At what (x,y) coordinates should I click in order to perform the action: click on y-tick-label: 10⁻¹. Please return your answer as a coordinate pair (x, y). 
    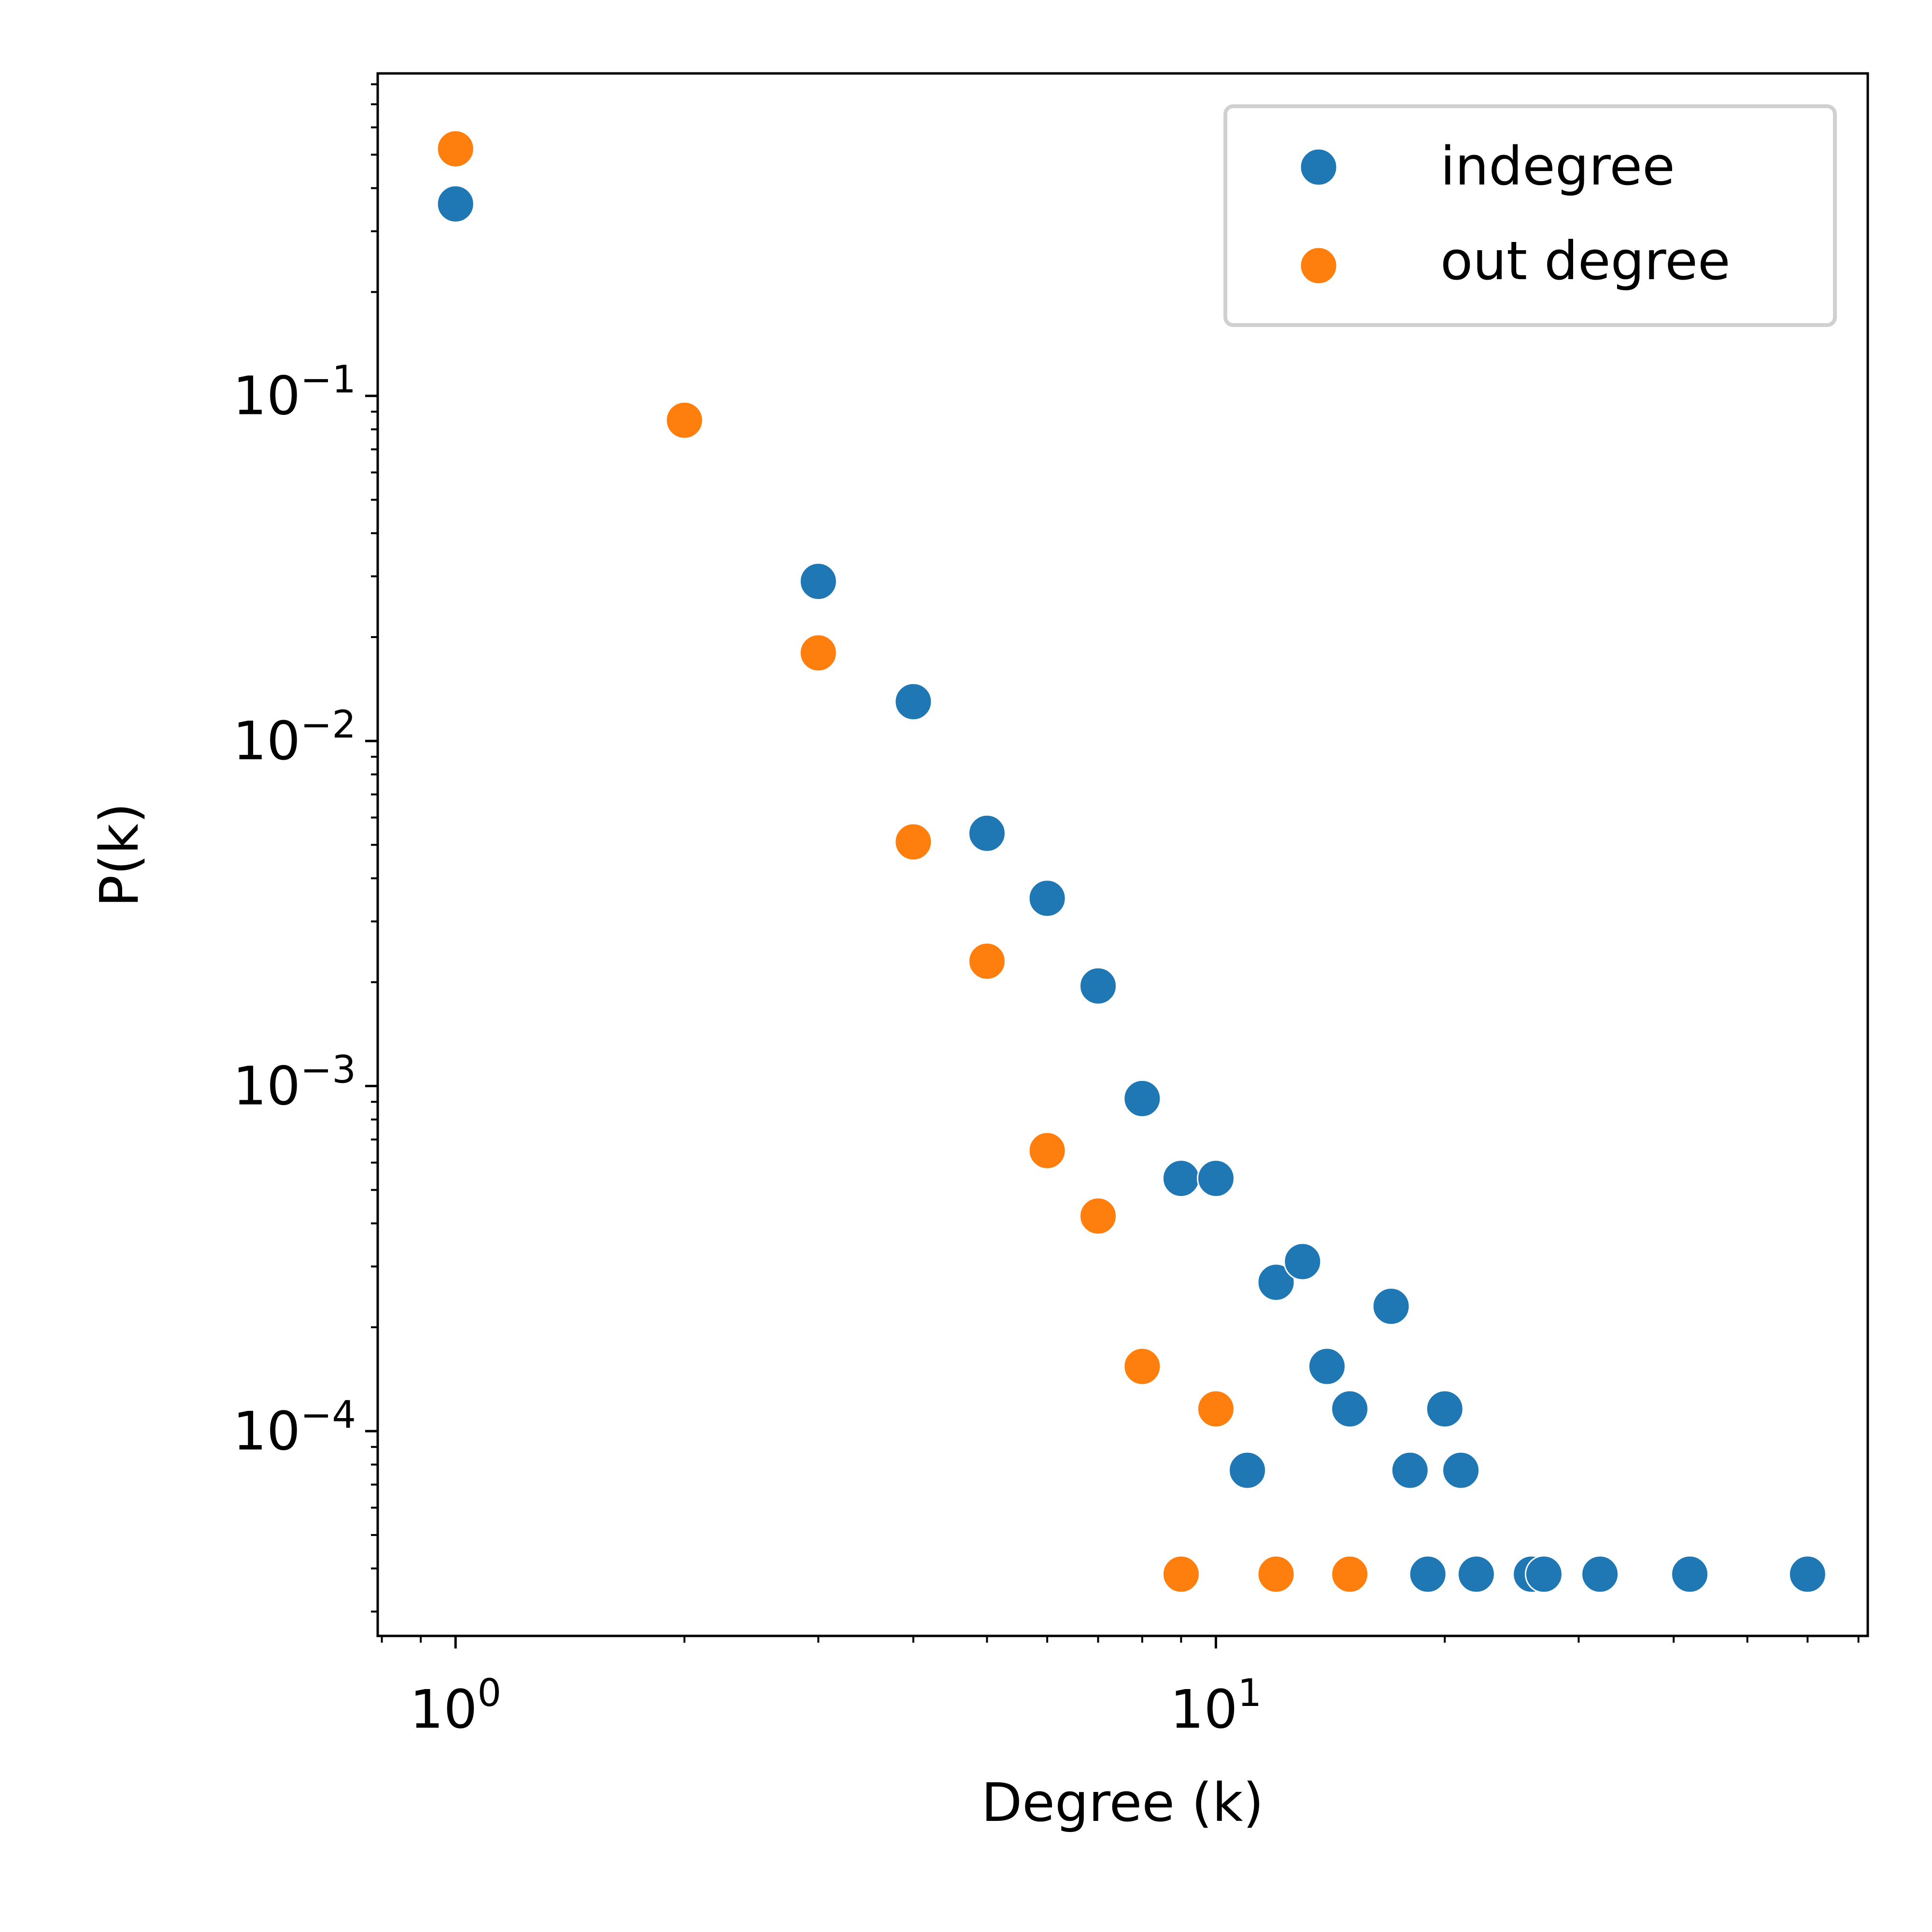
    Looking at the image, I should click on (294, 392).